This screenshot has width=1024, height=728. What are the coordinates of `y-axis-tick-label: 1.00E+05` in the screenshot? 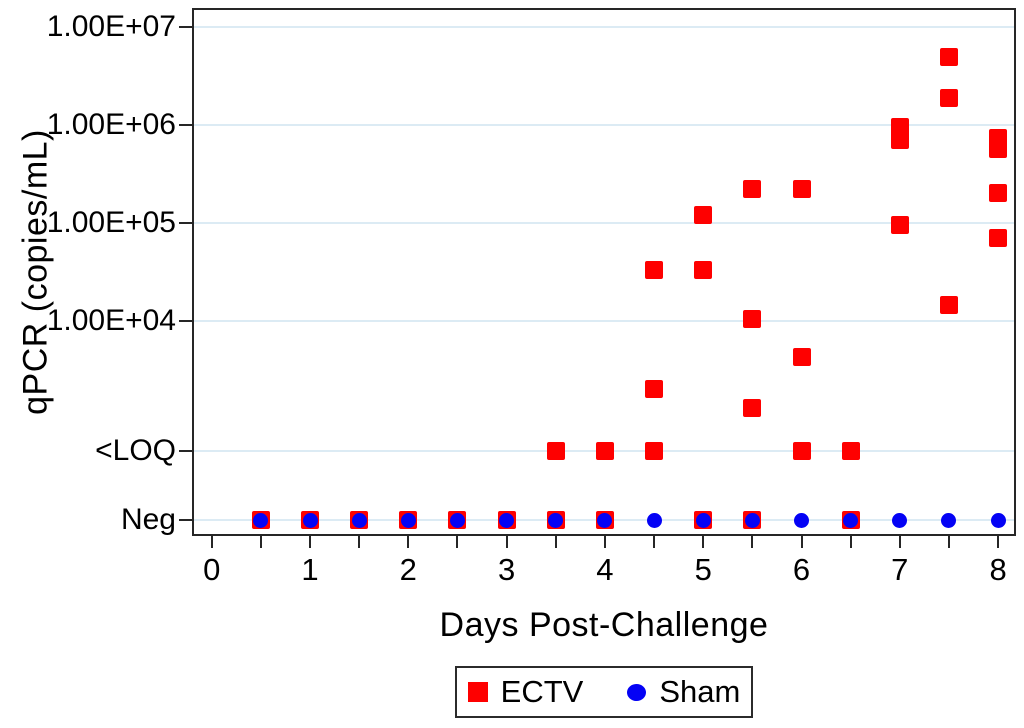 It's located at (111, 222).